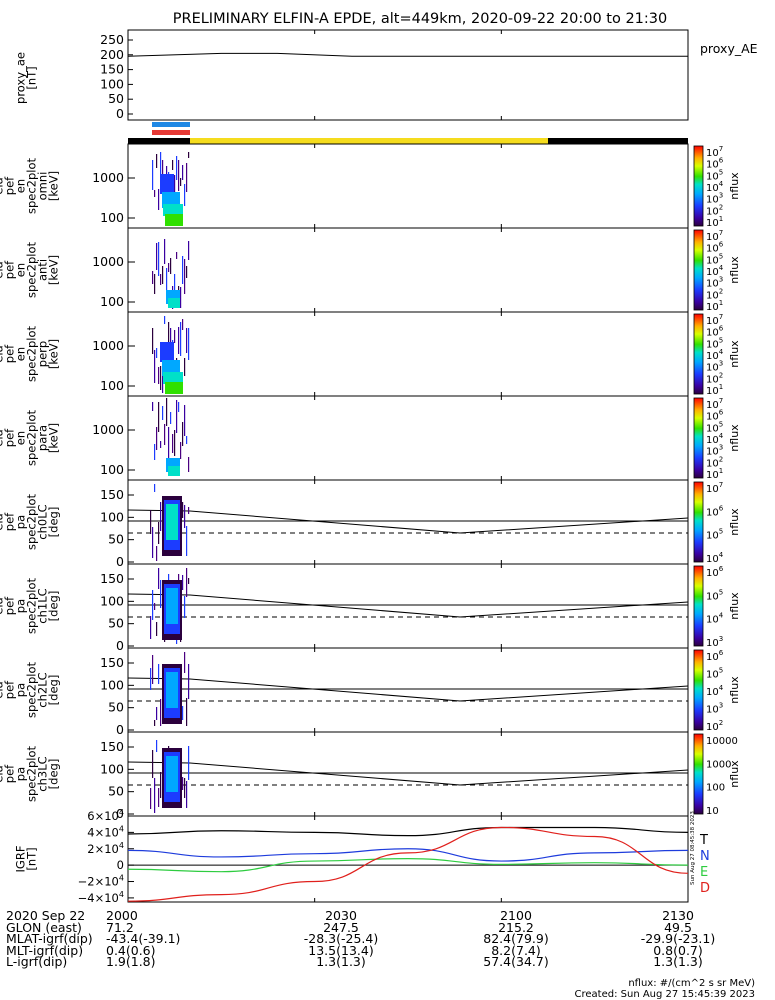 Image resolution: width=775 pixels, height=1000 pixels. I want to click on pitch-angle-ylabel-line: [deg], so click(54, 522).